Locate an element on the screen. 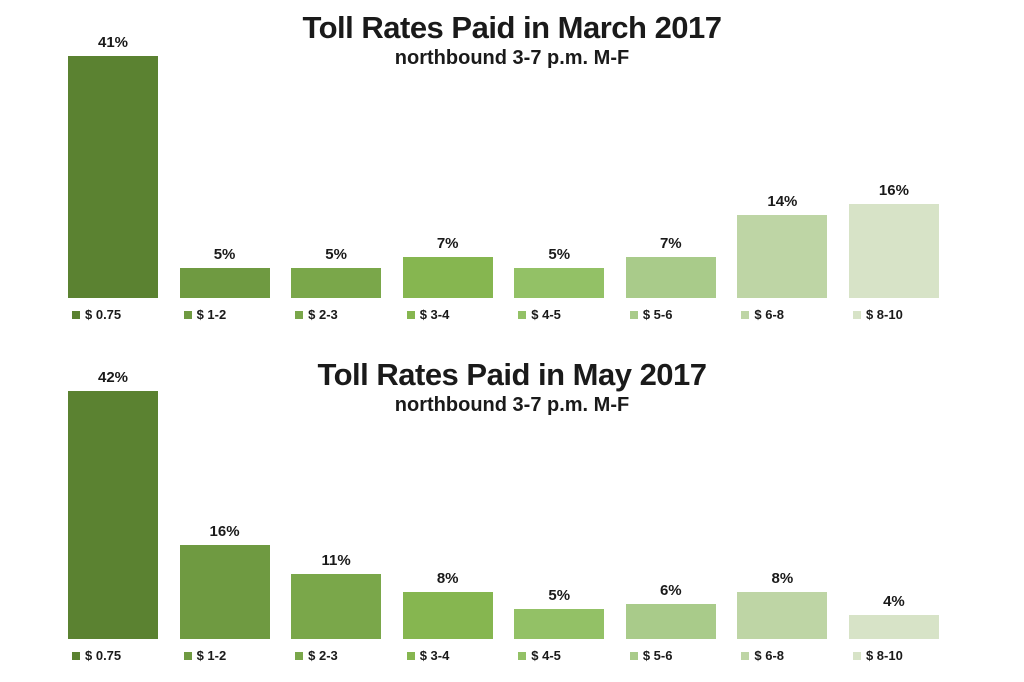  bar-value-label: 11% is located at coordinates (336, 560).